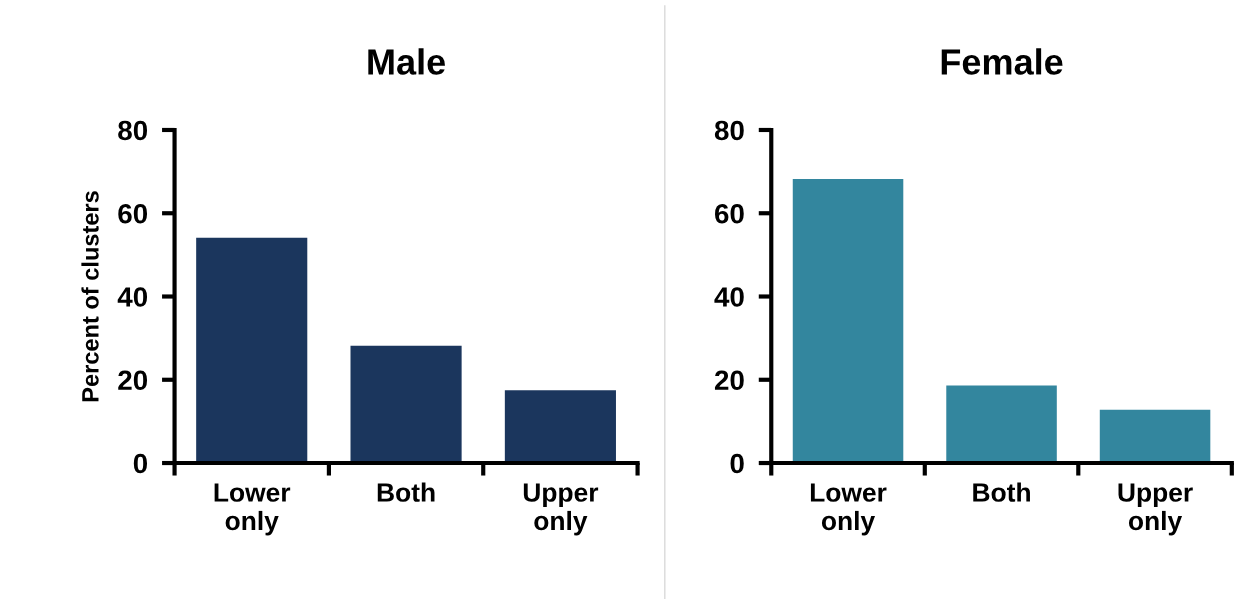 The width and height of the screenshot is (1238, 599). Describe the element at coordinates (406, 61) in the screenshot. I see `chart-title: Male` at that location.